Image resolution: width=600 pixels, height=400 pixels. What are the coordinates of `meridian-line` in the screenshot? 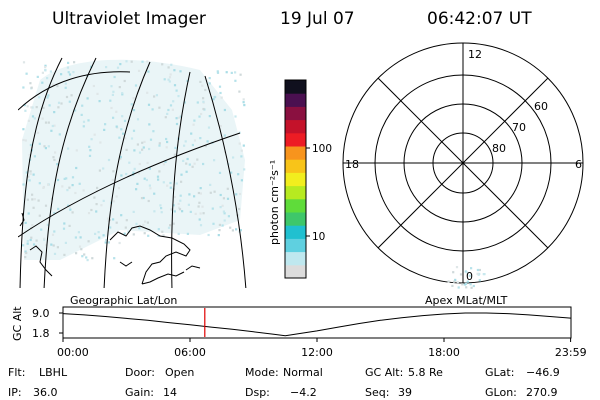 It's located at (70, 172).